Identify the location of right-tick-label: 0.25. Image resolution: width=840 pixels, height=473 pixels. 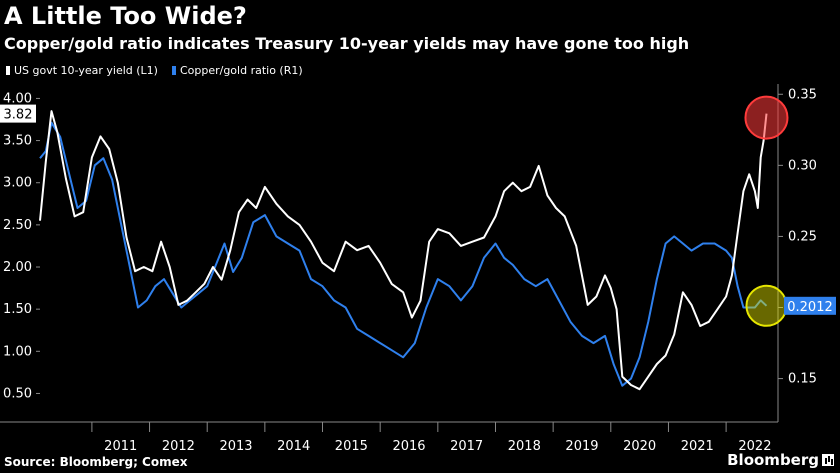
(802, 236).